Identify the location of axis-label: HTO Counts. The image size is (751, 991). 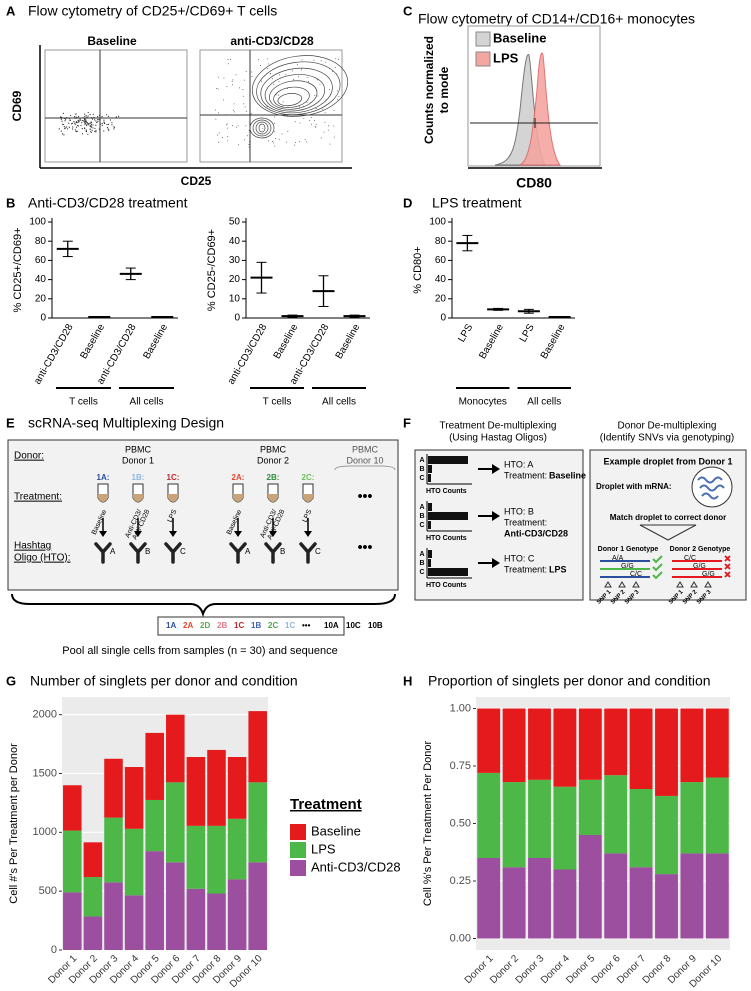
(446, 538).